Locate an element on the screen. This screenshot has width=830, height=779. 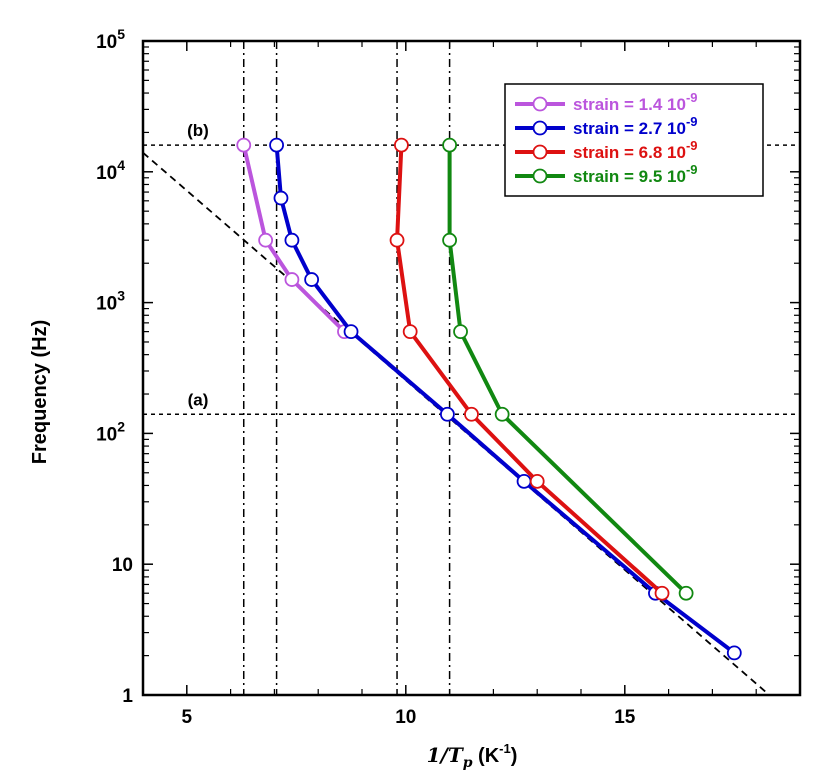
legend-label: strain = 9.5 10-9 is located at coordinates (635, 174).